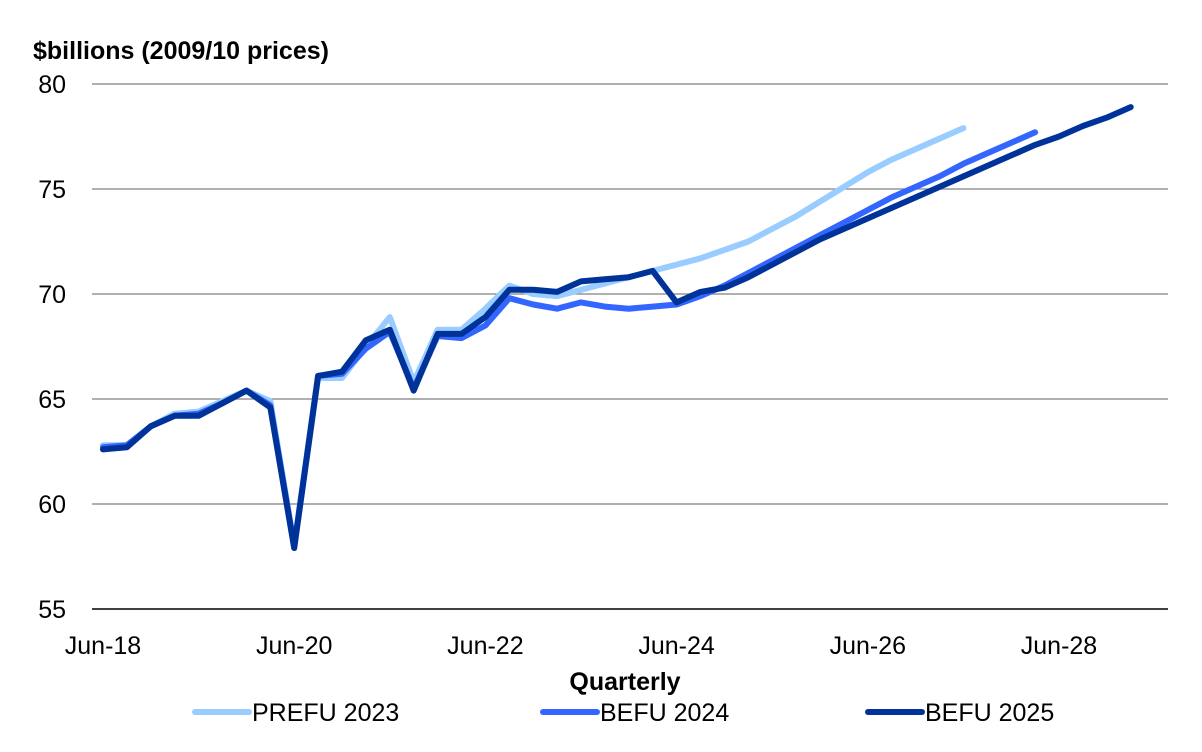 Image resolution: width=1202 pixels, height=752 pixels. Describe the element at coordinates (52, 400) in the screenshot. I see `y-tick-label: 65` at that location.